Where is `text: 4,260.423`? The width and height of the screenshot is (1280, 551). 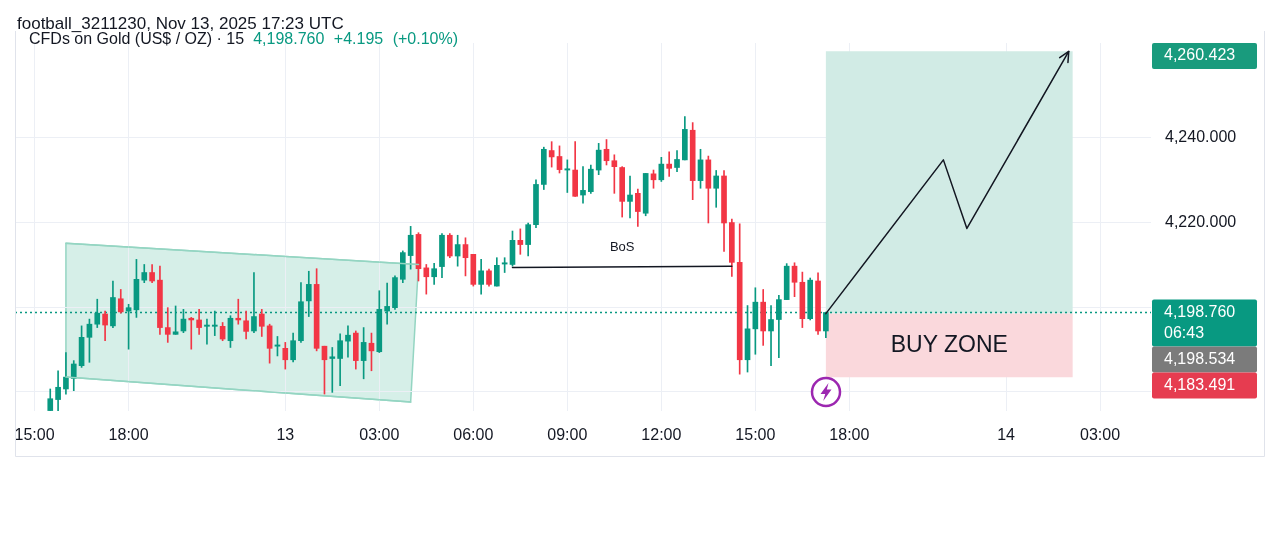
text: 4,260.423 is located at coordinates (1200, 55).